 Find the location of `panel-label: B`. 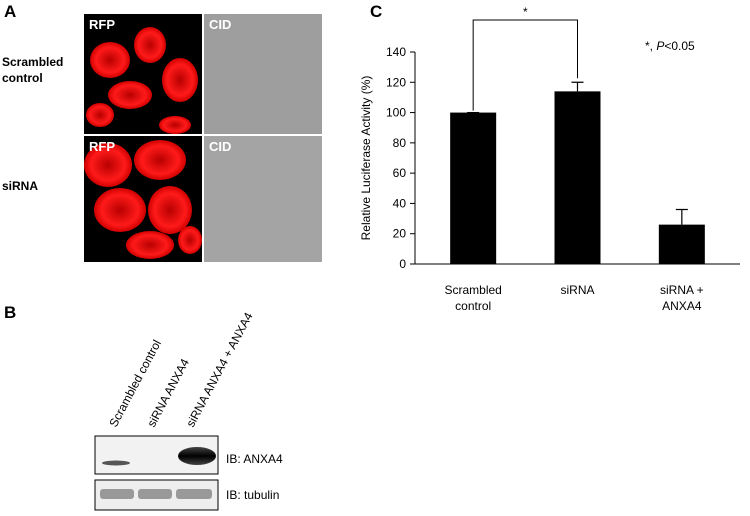

panel-label: B is located at coordinates (10, 312).